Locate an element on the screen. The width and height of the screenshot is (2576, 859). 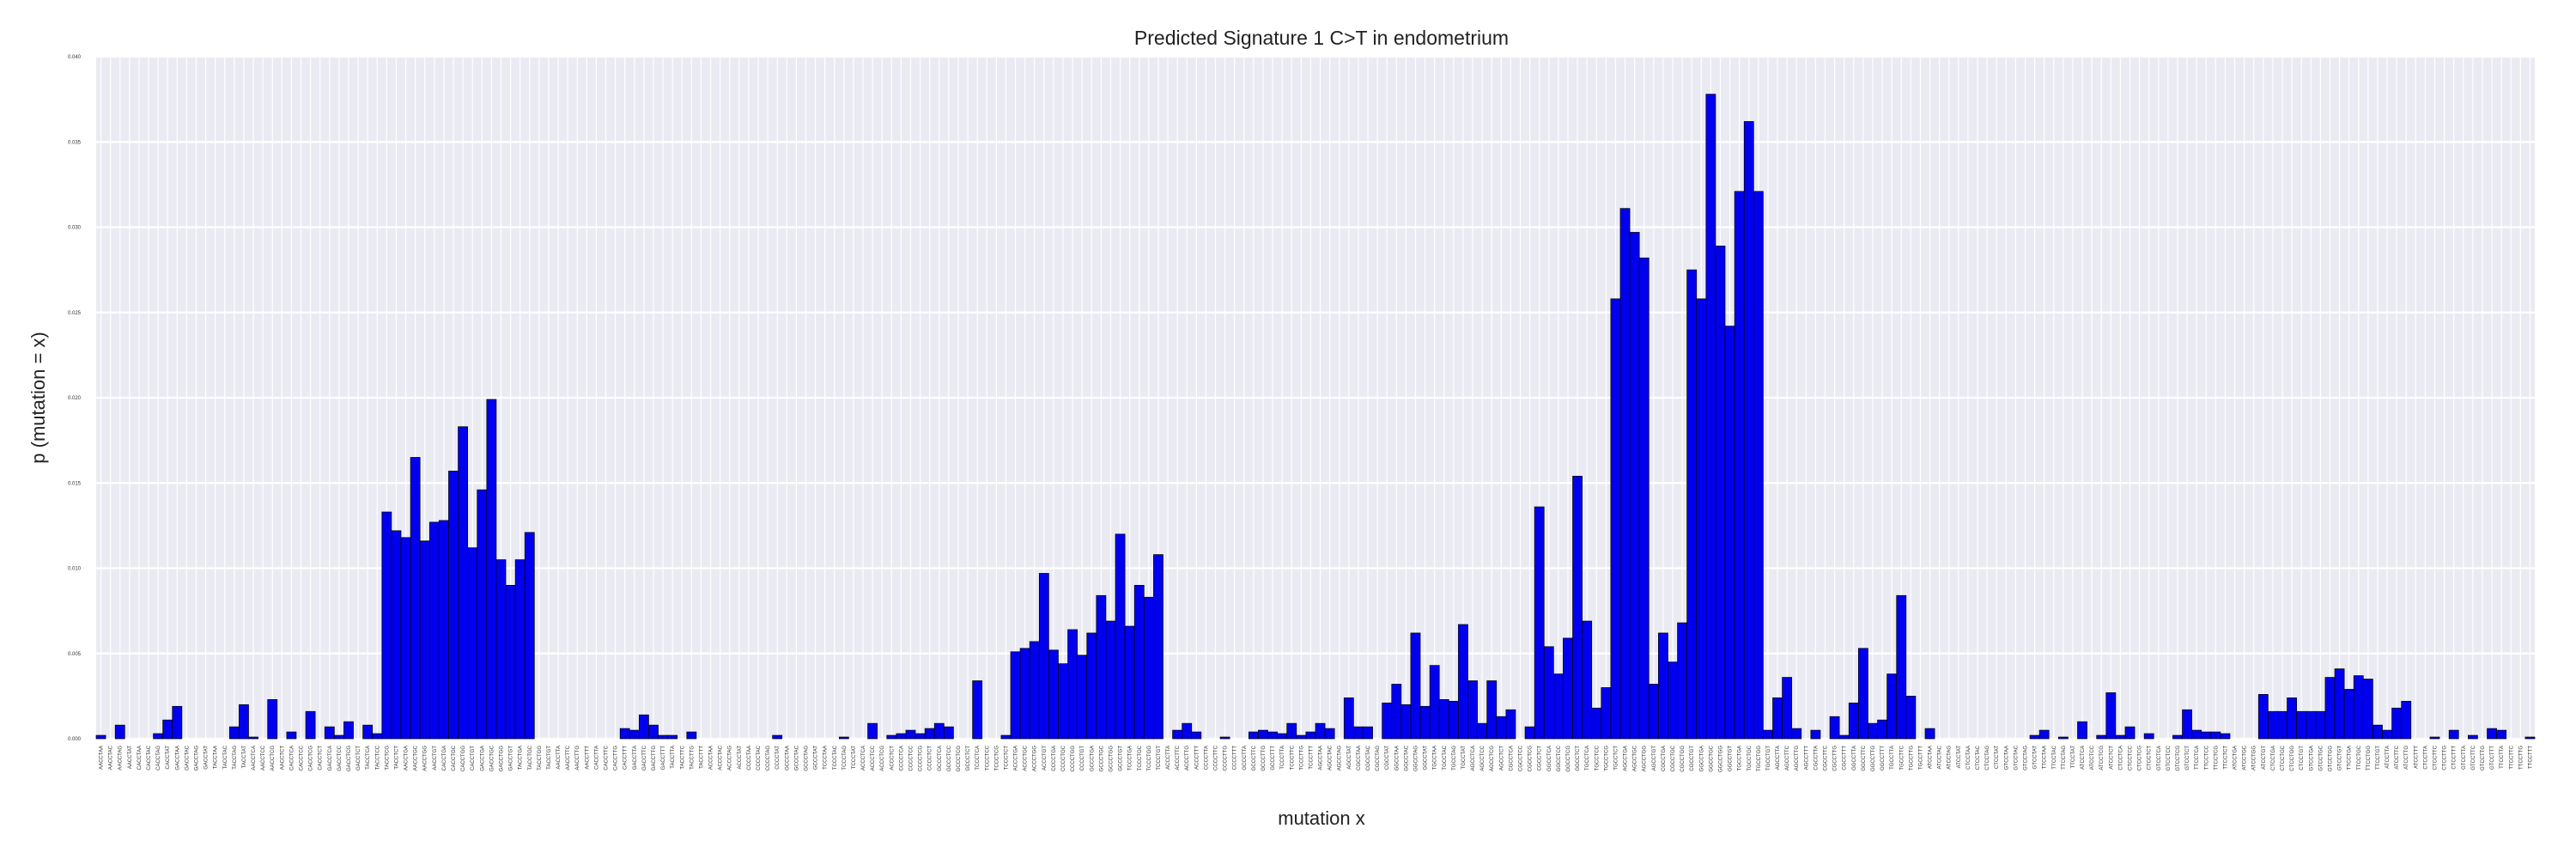
x-tick-label: TCCCTTA is located at coordinates (1283, 758).